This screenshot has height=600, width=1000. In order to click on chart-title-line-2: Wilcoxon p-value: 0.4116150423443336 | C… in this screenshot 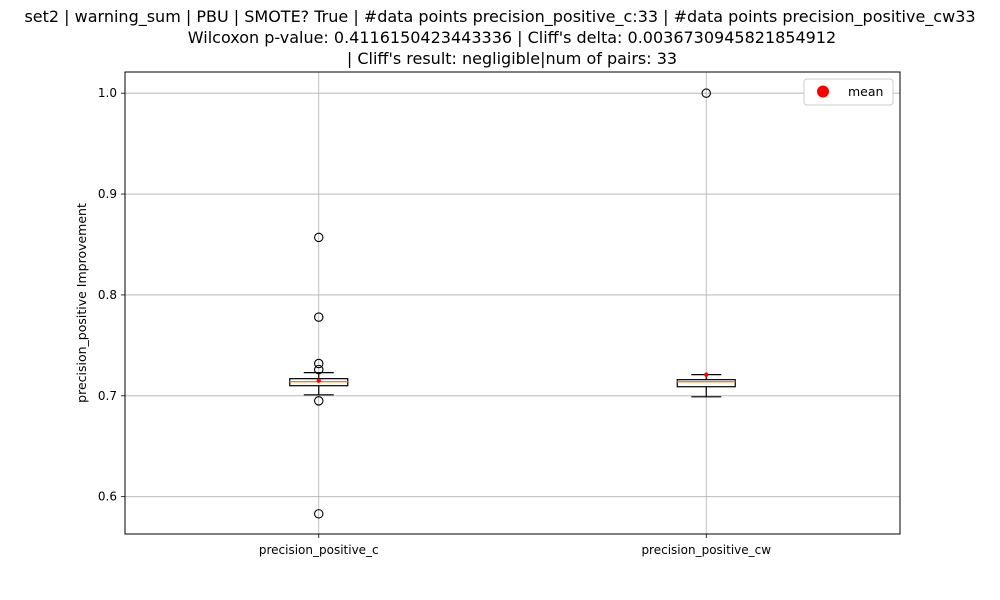, I will do `click(512, 37)`.